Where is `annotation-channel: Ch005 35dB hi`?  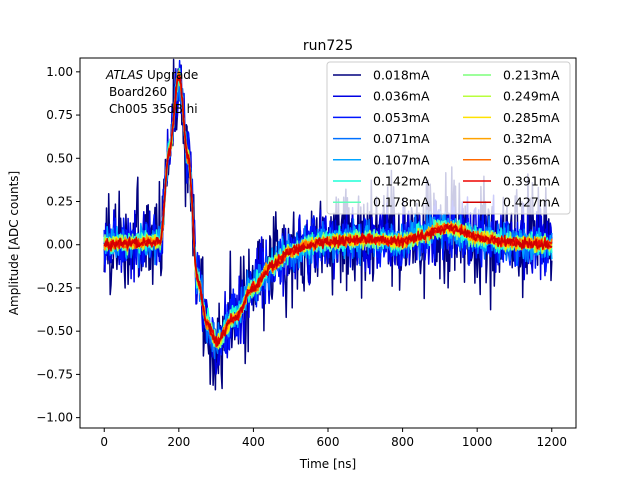
annotation-channel: Ch005 35dB hi is located at coordinates (153, 109).